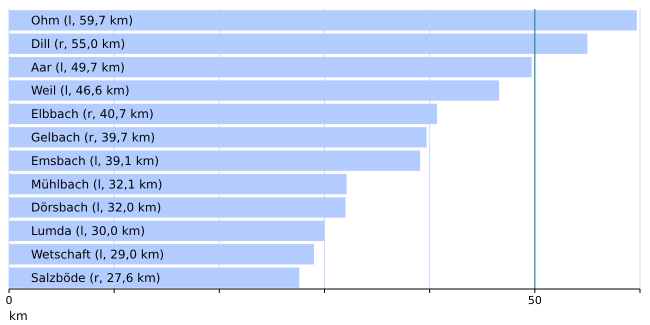 The image size is (650, 325). What do you see at coordinates (96, 184) in the screenshot?
I see `y-tick-label: Mühlbach (l, 32,1 km)` at bounding box center [96, 184].